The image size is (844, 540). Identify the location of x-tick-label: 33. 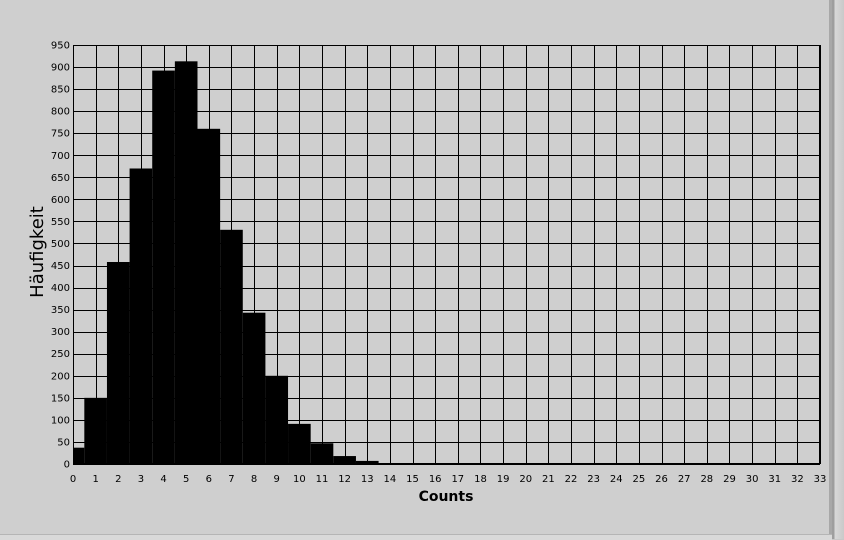
(820, 479).